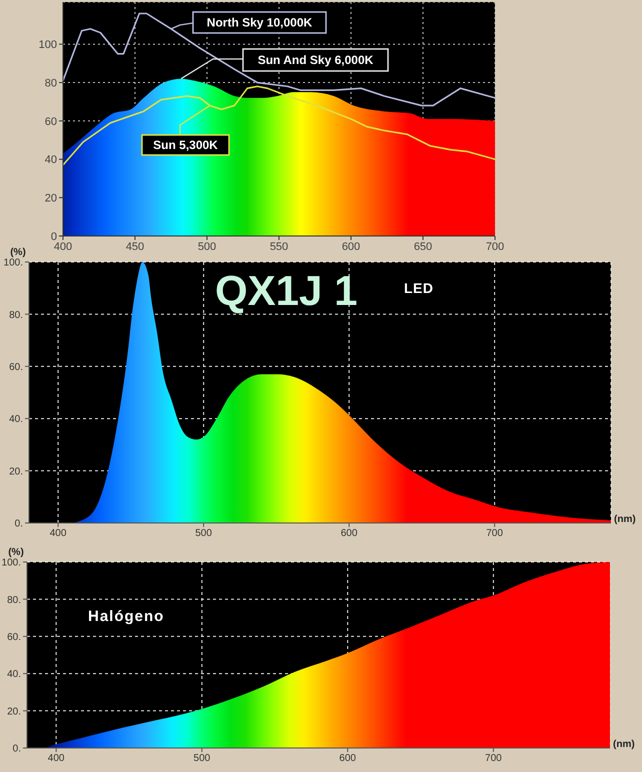  What do you see at coordinates (286, 290) in the screenshot?
I see `annotation: QX1J 1` at bounding box center [286, 290].